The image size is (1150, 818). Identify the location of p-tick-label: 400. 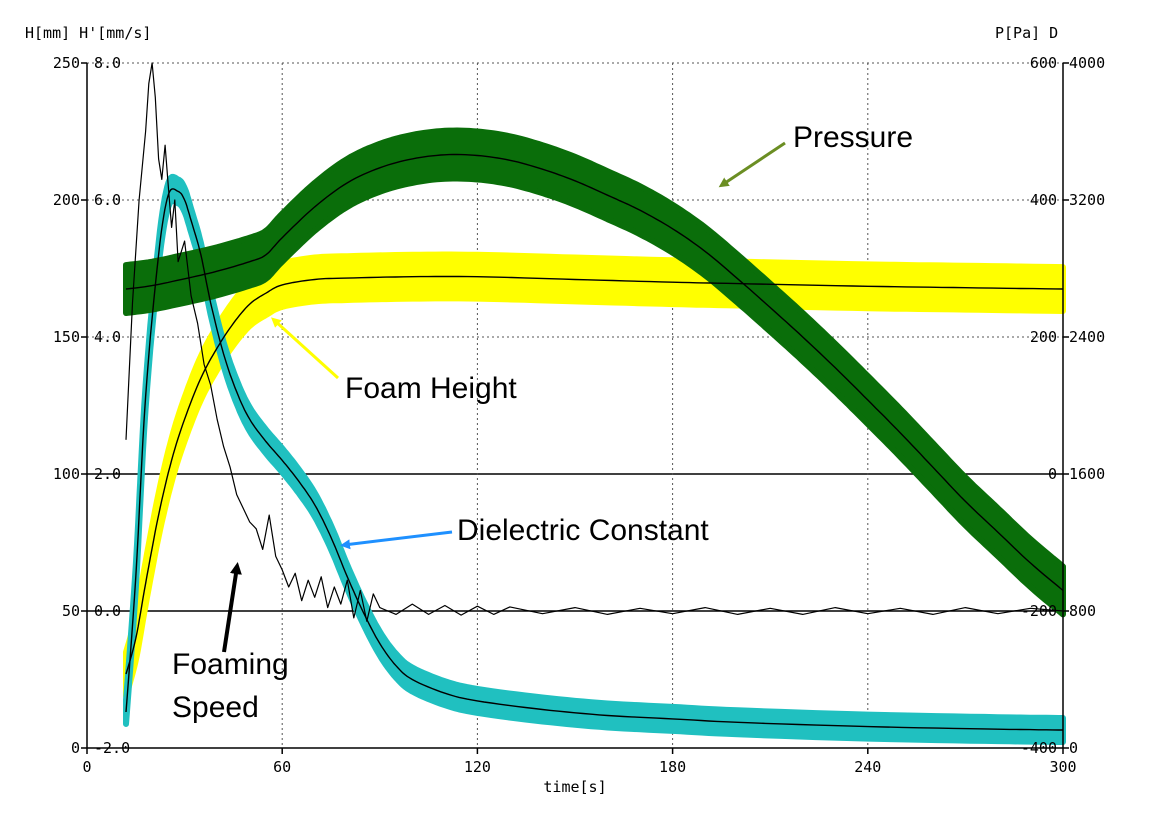
(1043, 200).